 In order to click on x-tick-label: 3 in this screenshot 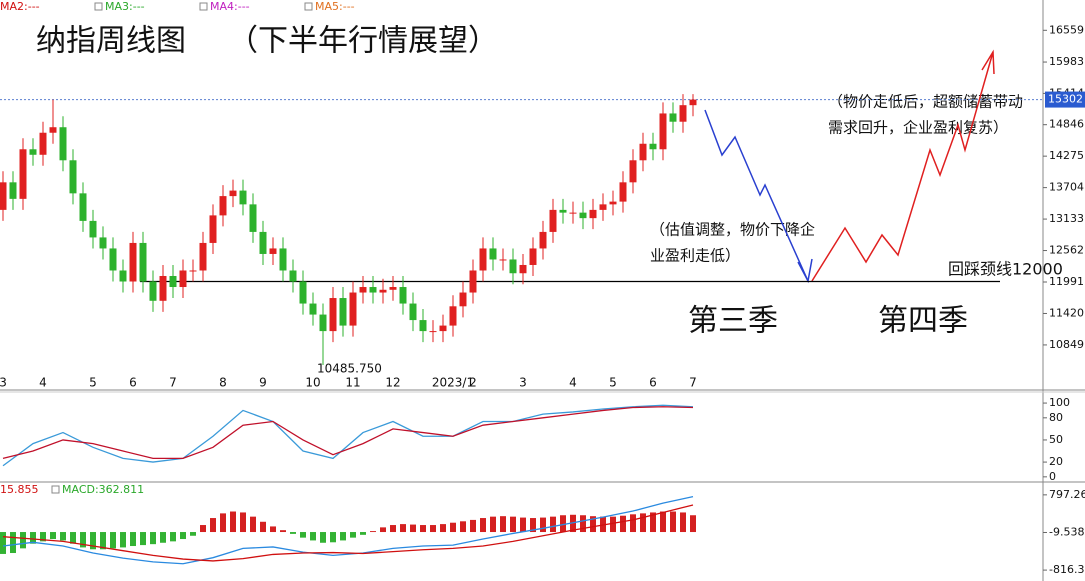, I will do `click(3, 383)`.